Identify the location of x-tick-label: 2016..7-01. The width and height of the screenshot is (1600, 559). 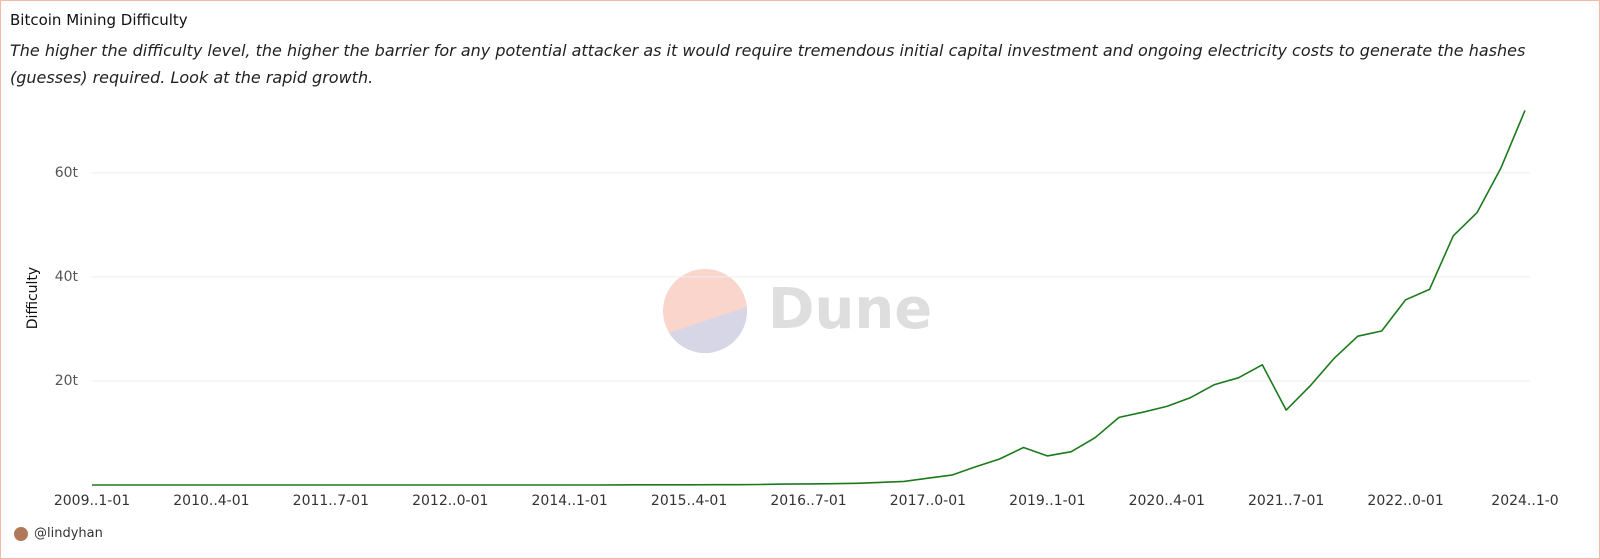
(808, 501).